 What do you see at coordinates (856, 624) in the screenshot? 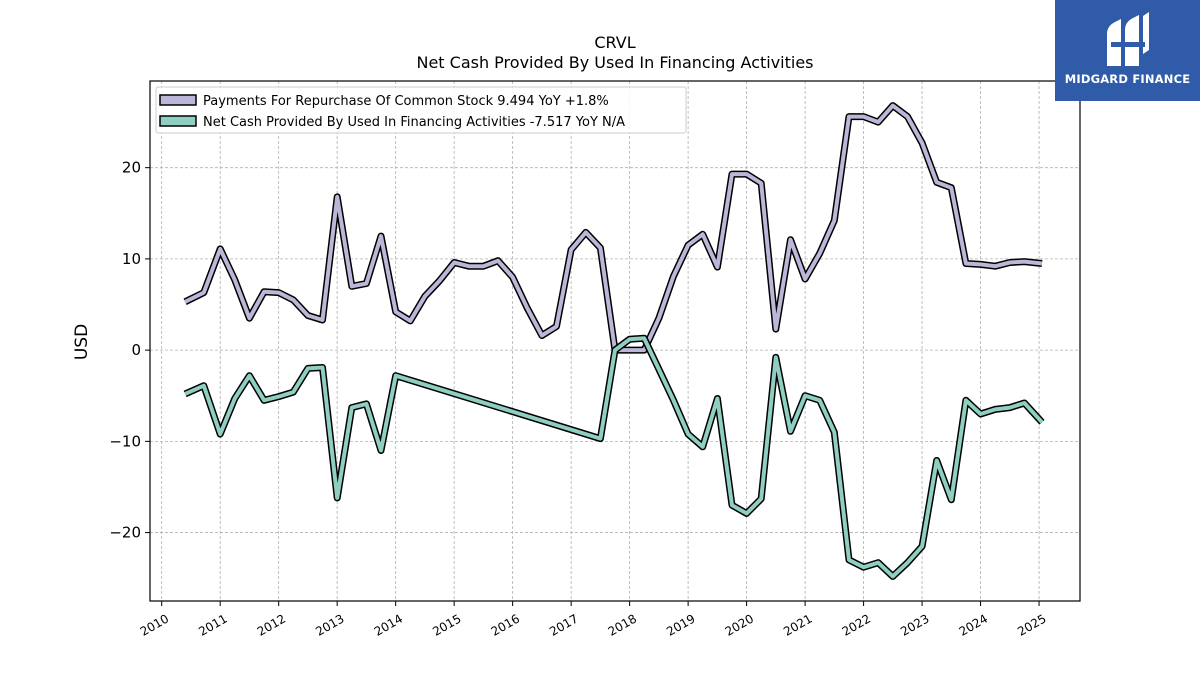
I see `x-tick-label: 2022` at bounding box center [856, 624].